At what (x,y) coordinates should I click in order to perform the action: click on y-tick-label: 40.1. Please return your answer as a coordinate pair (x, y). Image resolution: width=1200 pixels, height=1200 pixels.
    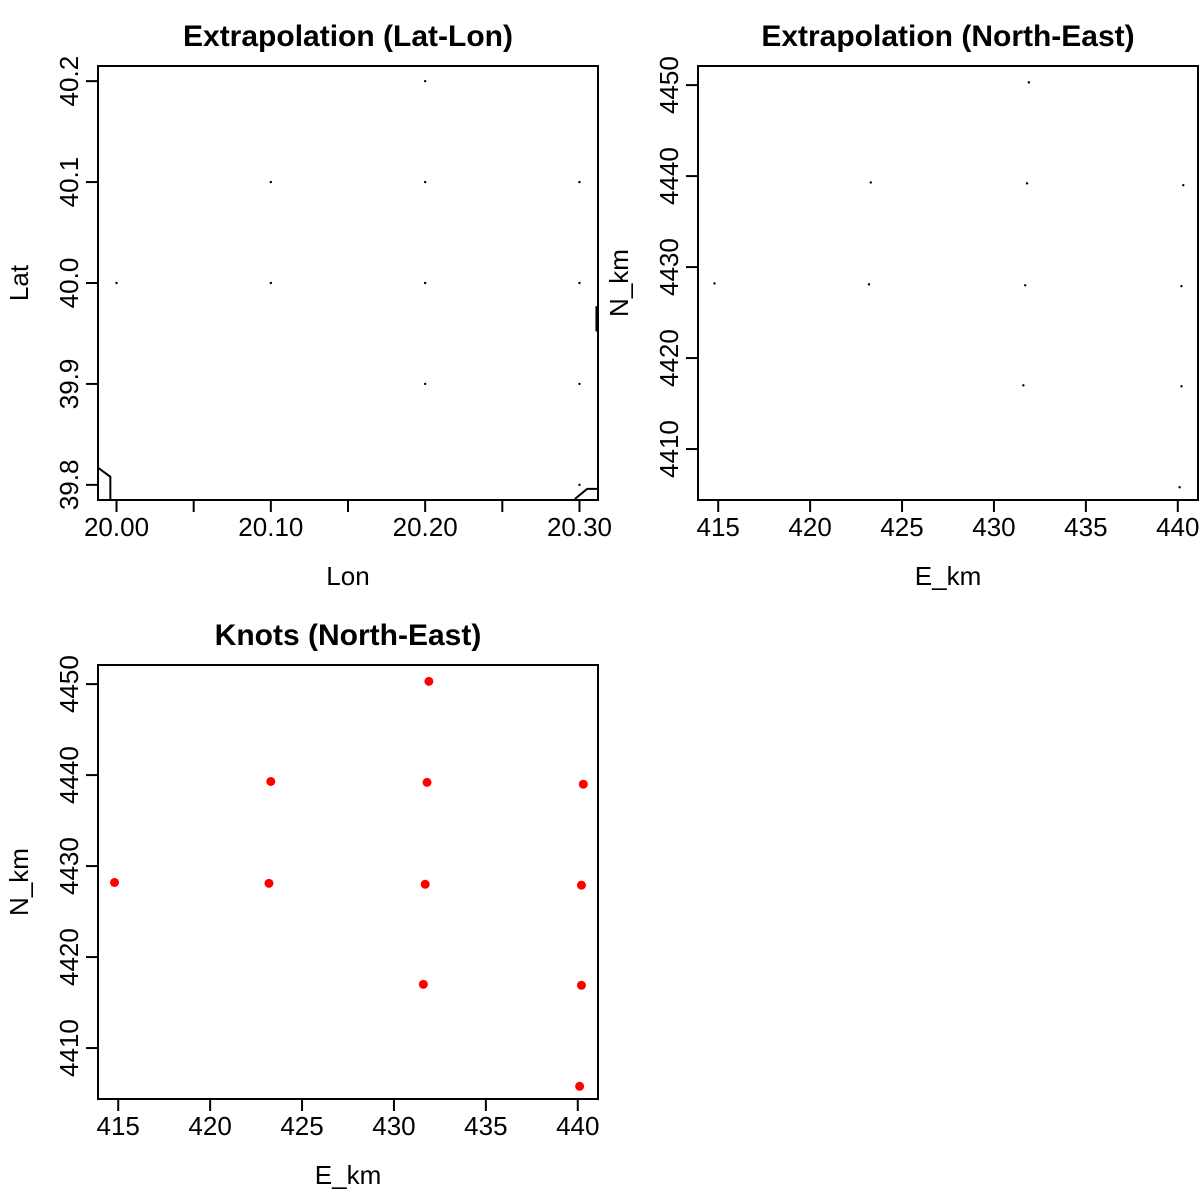
    Looking at the image, I should click on (69, 182).